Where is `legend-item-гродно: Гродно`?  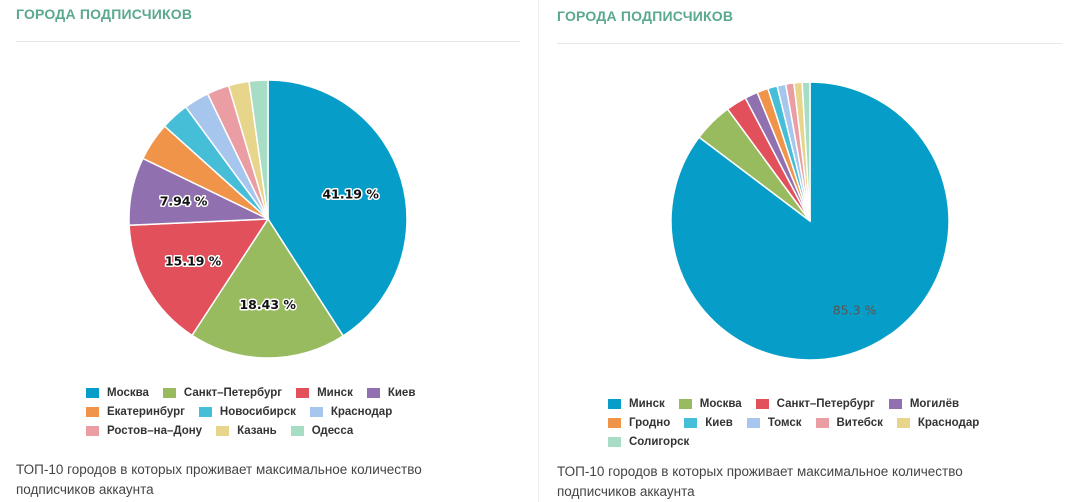
legend-item-гродно: Гродно is located at coordinates (639, 423).